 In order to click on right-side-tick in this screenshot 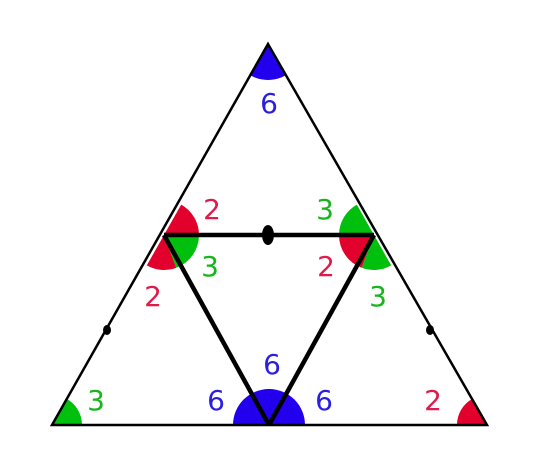, I will do `click(430, 330)`.